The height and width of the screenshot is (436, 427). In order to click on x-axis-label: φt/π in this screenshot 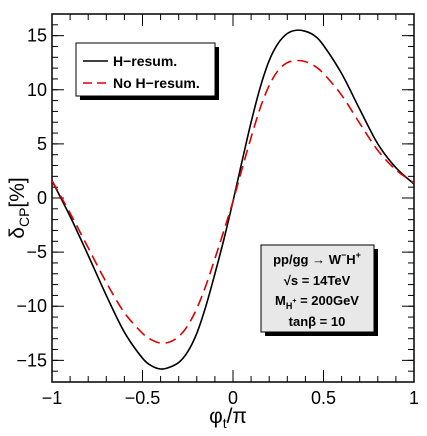, I will do `click(228, 418)`.